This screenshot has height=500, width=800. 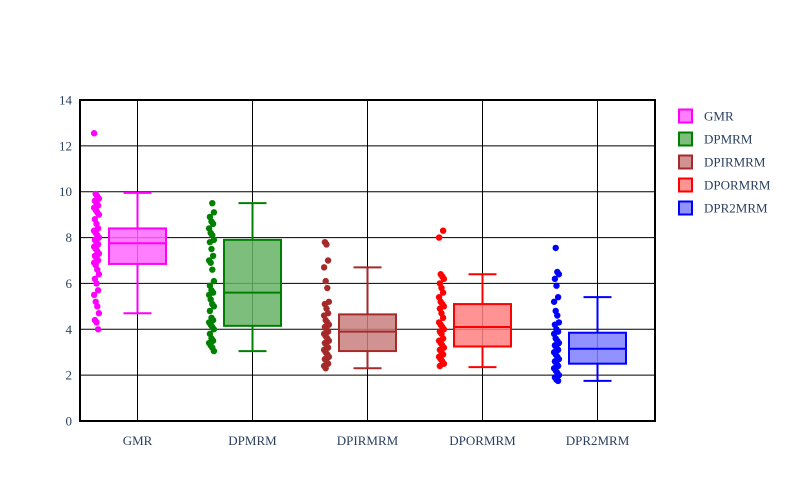 I want to click on x-tick-label: DPIRMRM, so click(x=368, y=440).